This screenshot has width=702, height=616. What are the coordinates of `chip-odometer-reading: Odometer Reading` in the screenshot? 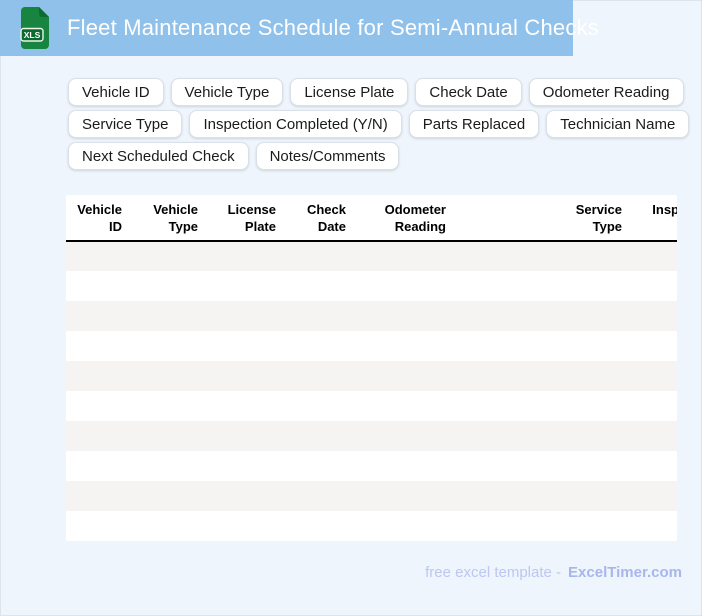 It's located at (606, 92).